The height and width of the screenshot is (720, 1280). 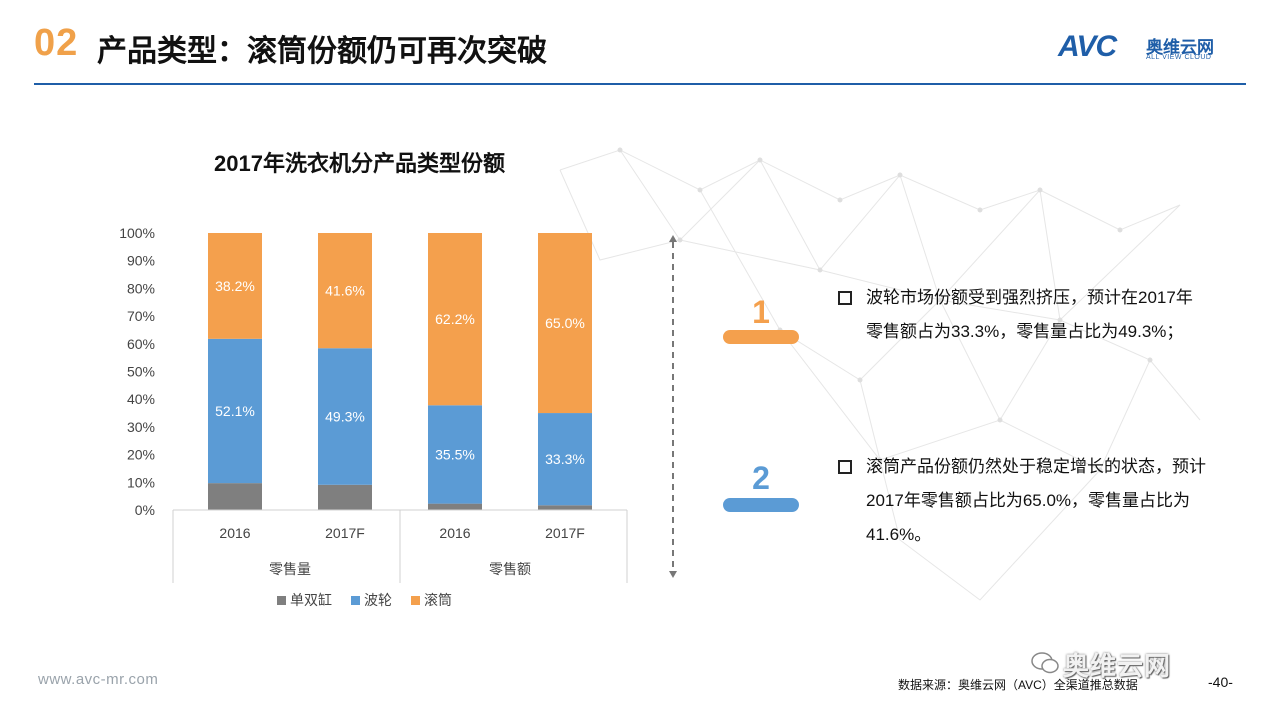 I want to click on data-source-note: 数据来源：奥维云网（AVC）全渠道推总数据, so click(x=1018, y=685).